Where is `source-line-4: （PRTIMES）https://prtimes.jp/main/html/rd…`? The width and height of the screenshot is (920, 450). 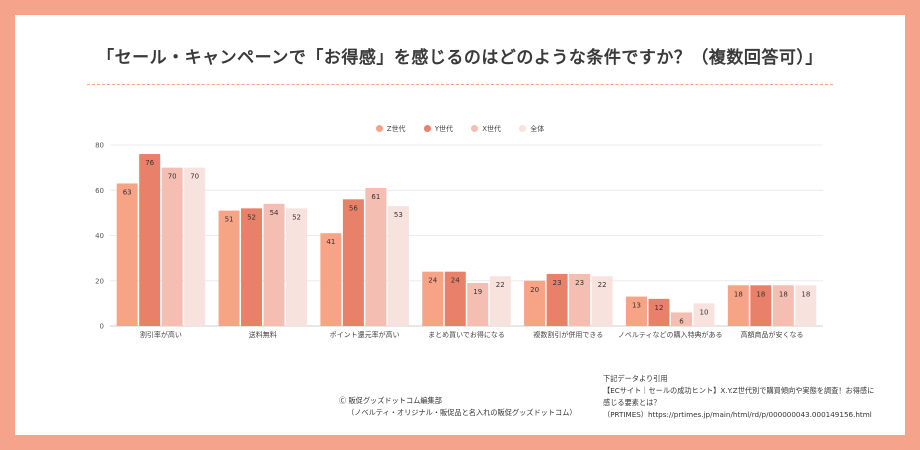
source-line-4: （PRTIMES）https://prtimes.jp/main/html/rd… is located at coordinates (737, 414).